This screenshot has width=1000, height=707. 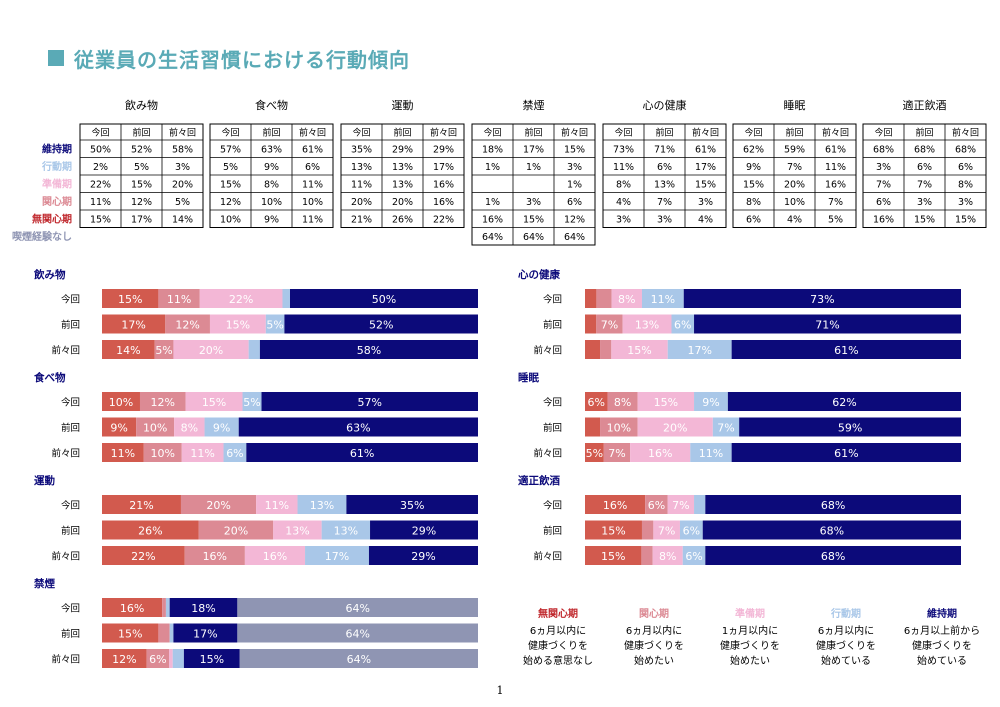 I want to click on table-cell: 21%, so click(x=361, y=220).